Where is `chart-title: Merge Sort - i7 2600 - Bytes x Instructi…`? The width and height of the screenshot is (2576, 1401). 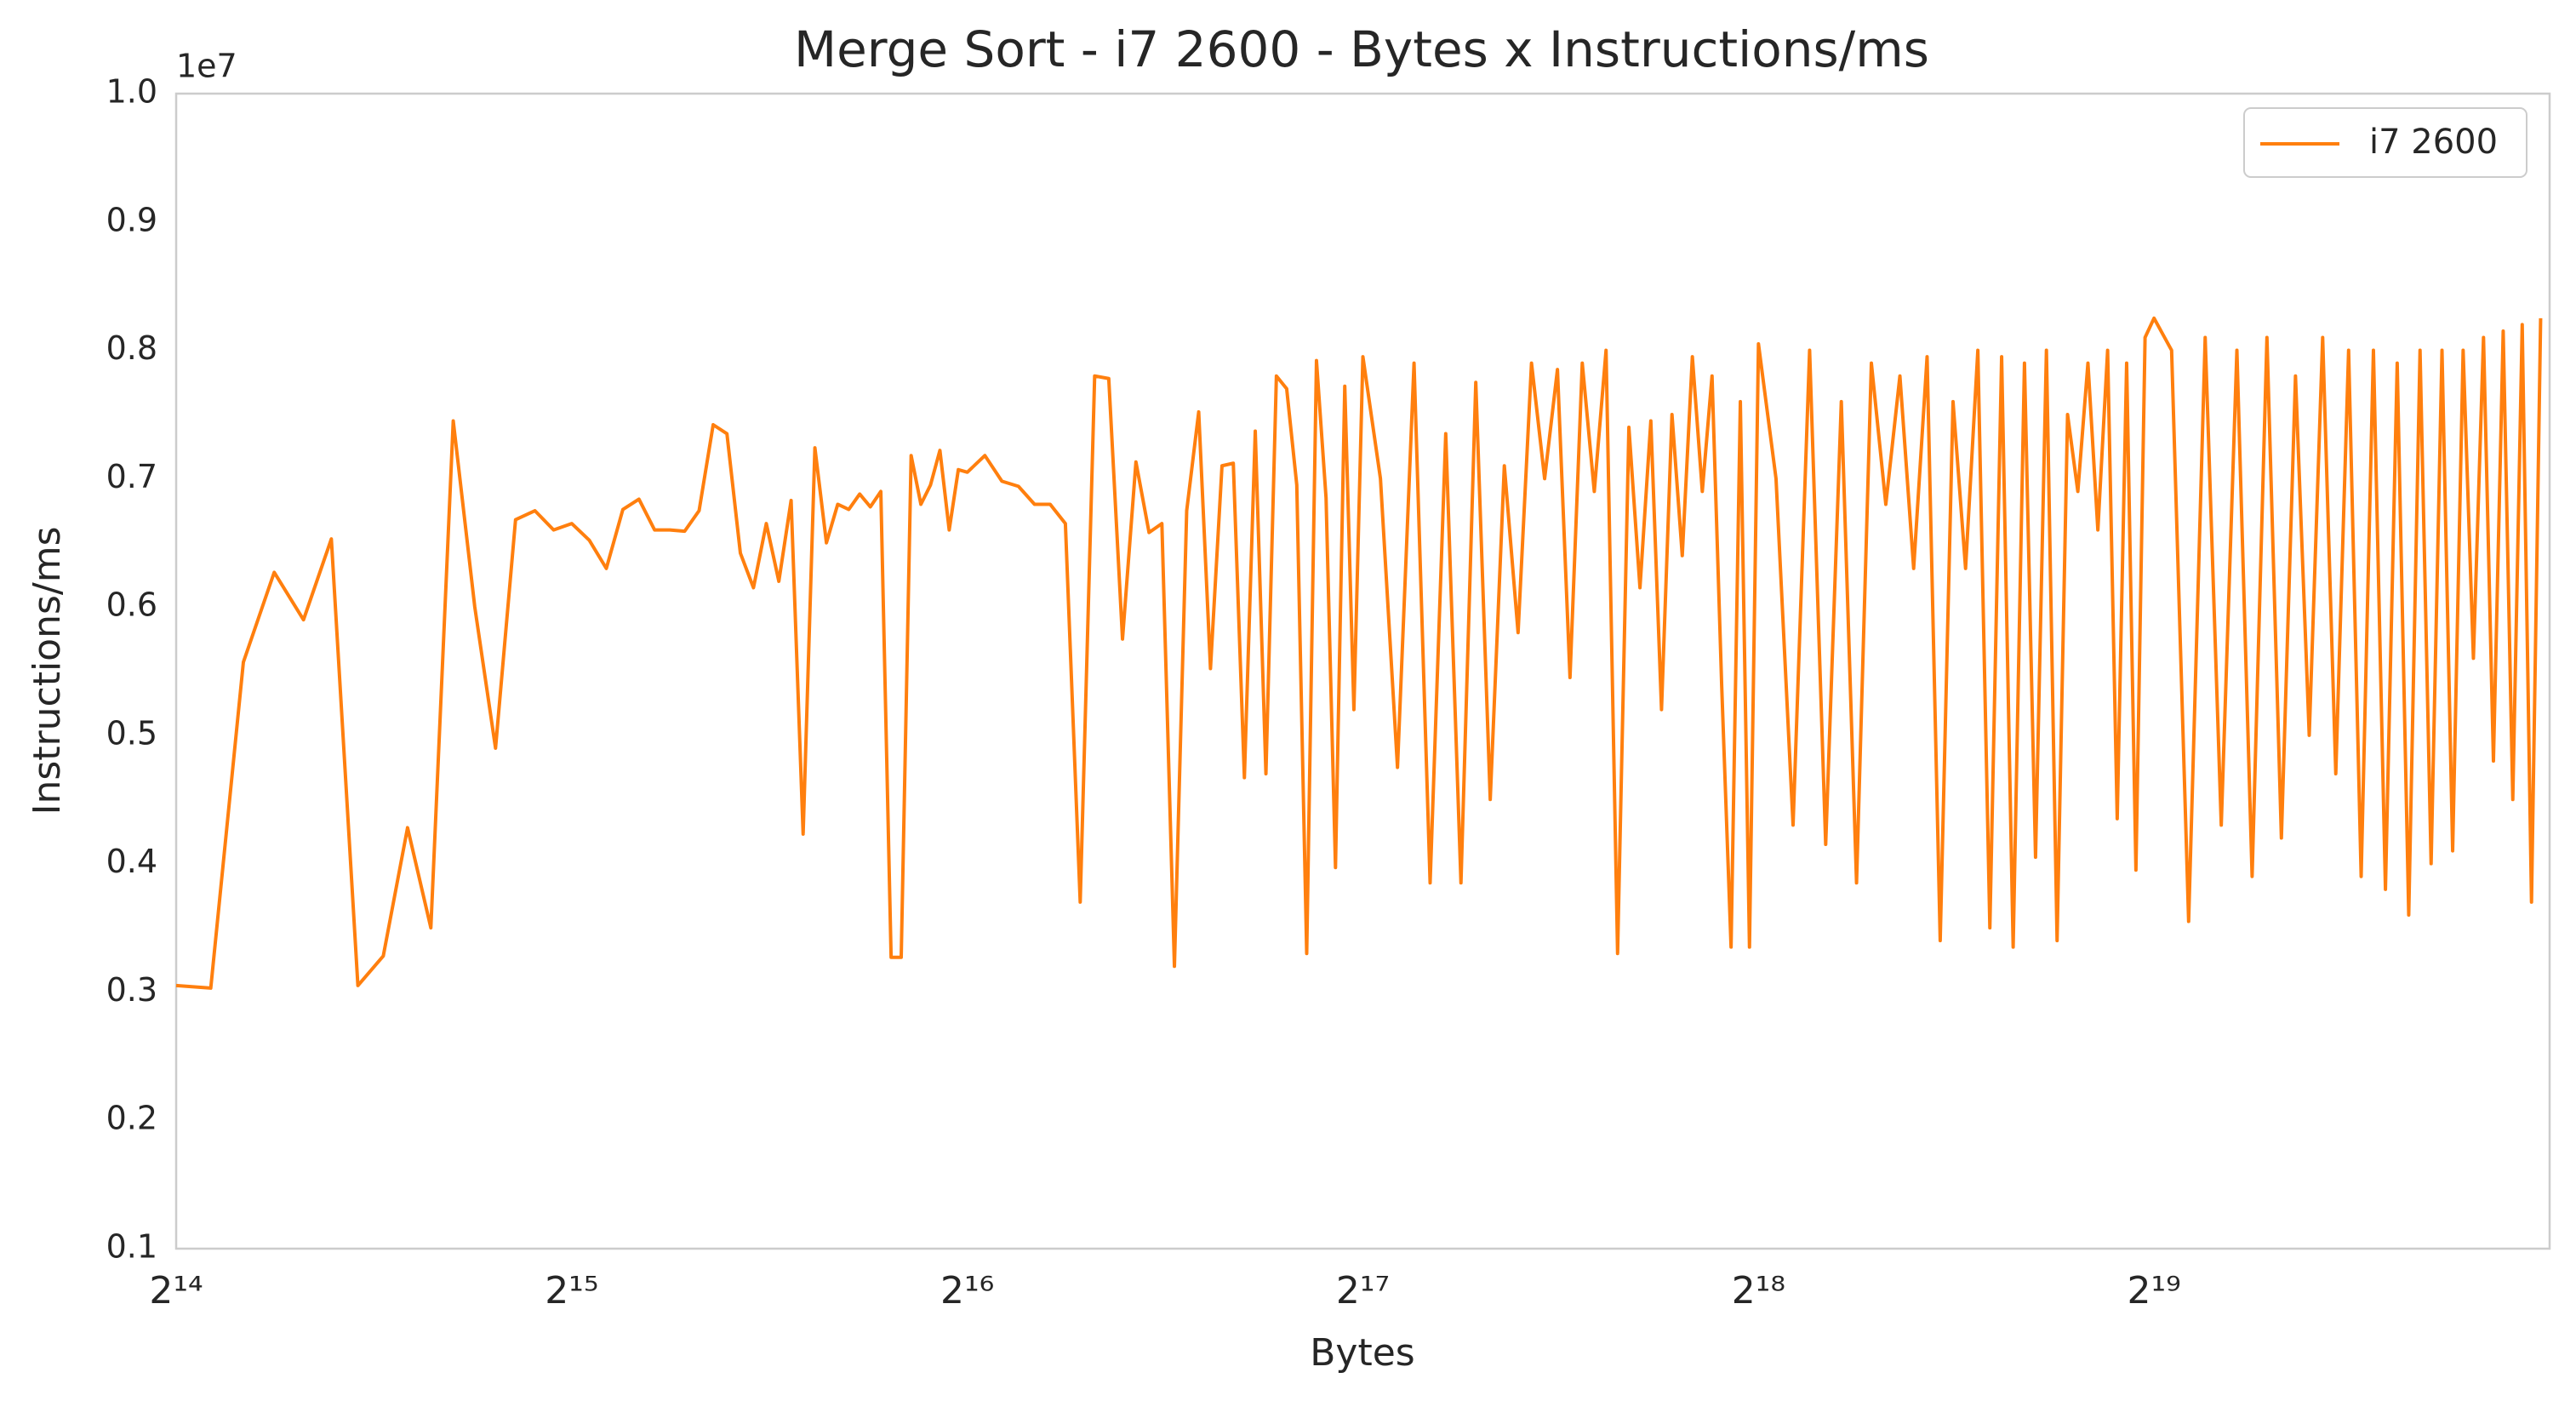
chart-title: Merge Sort - i7 2600 - Bytes x Instructi… is located at coordinates (1361, 49).